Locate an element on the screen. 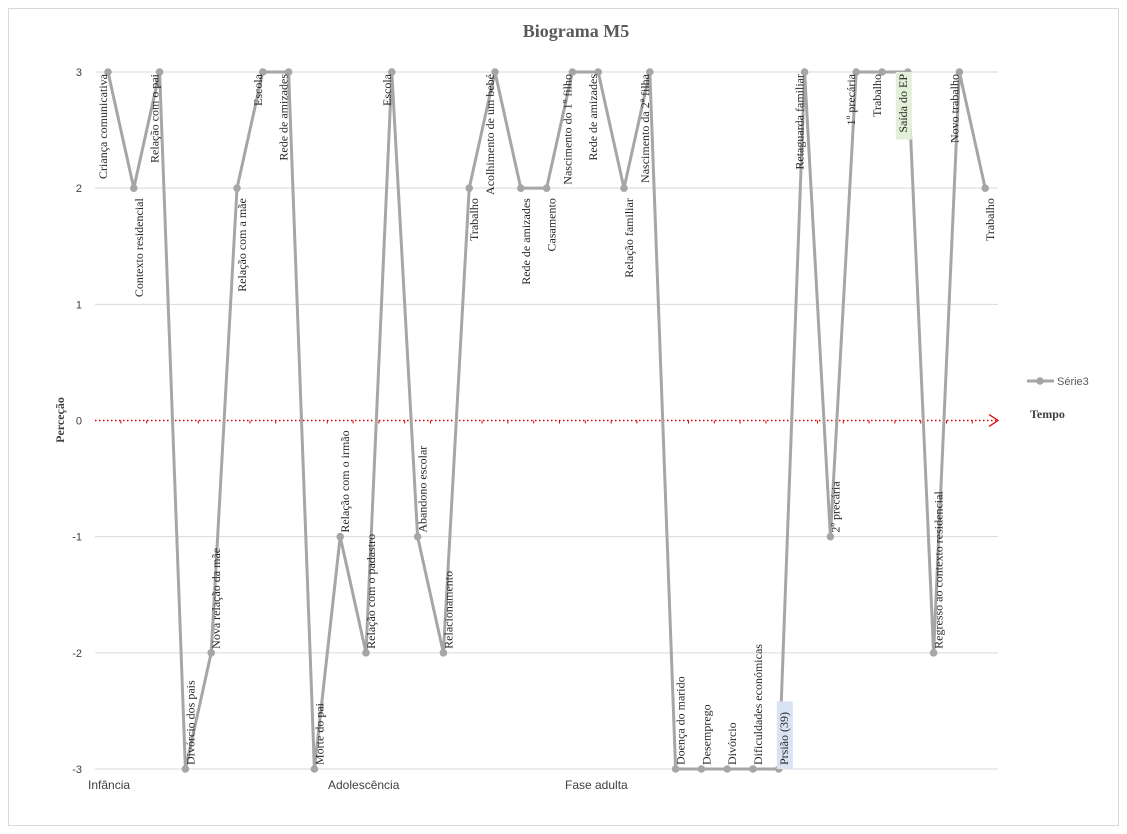 The width and height of the screenshot is (1127, 834). point-label: Nova relação da mãe is located at coordinates (216, 598).